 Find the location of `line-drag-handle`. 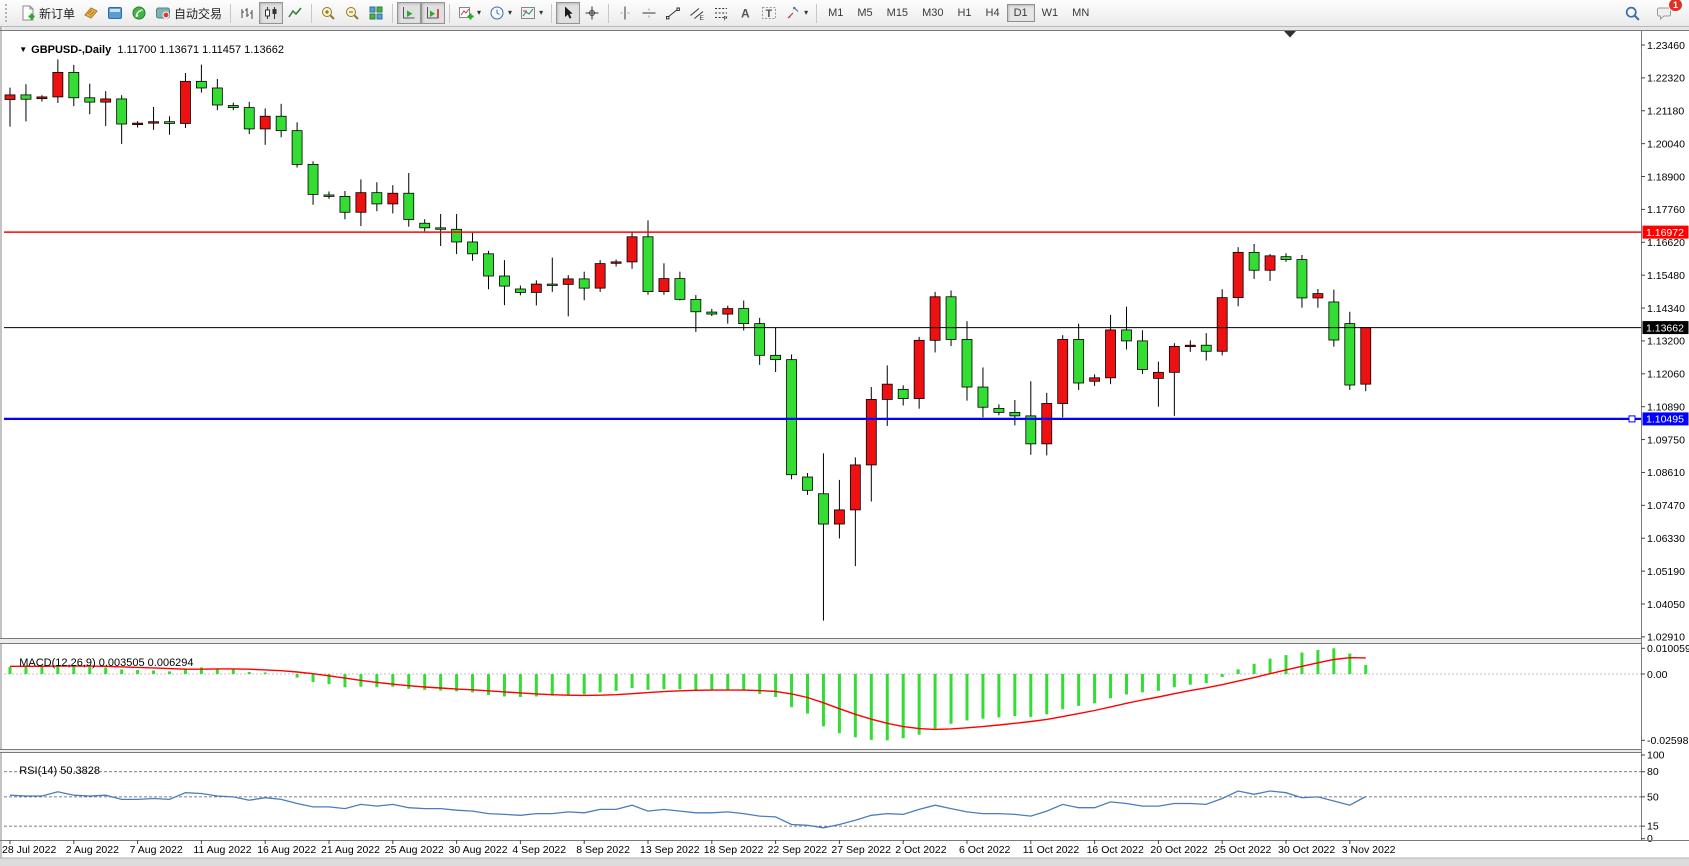

line-drag-handle is located at coordinates (1632, 419).